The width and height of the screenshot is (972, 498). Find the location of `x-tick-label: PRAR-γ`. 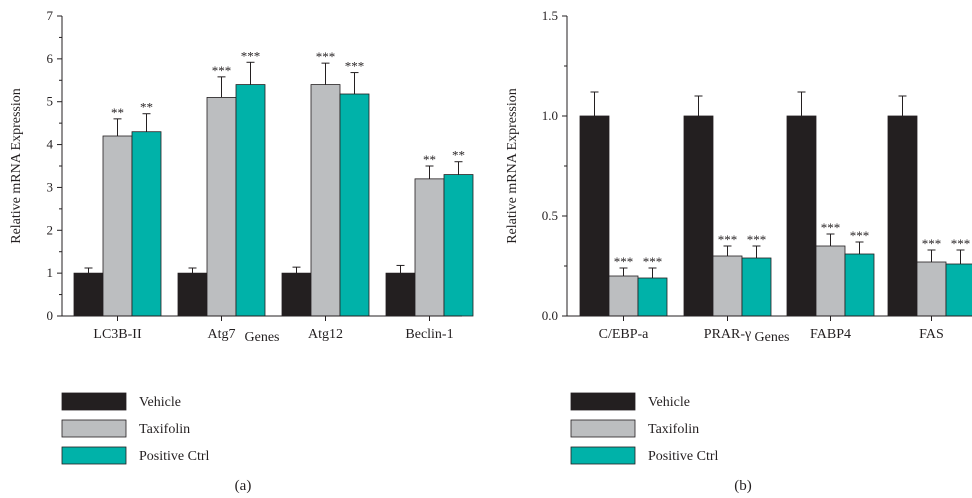

x-tick-label: PRAR-γ is located at coordinates (727, 334).